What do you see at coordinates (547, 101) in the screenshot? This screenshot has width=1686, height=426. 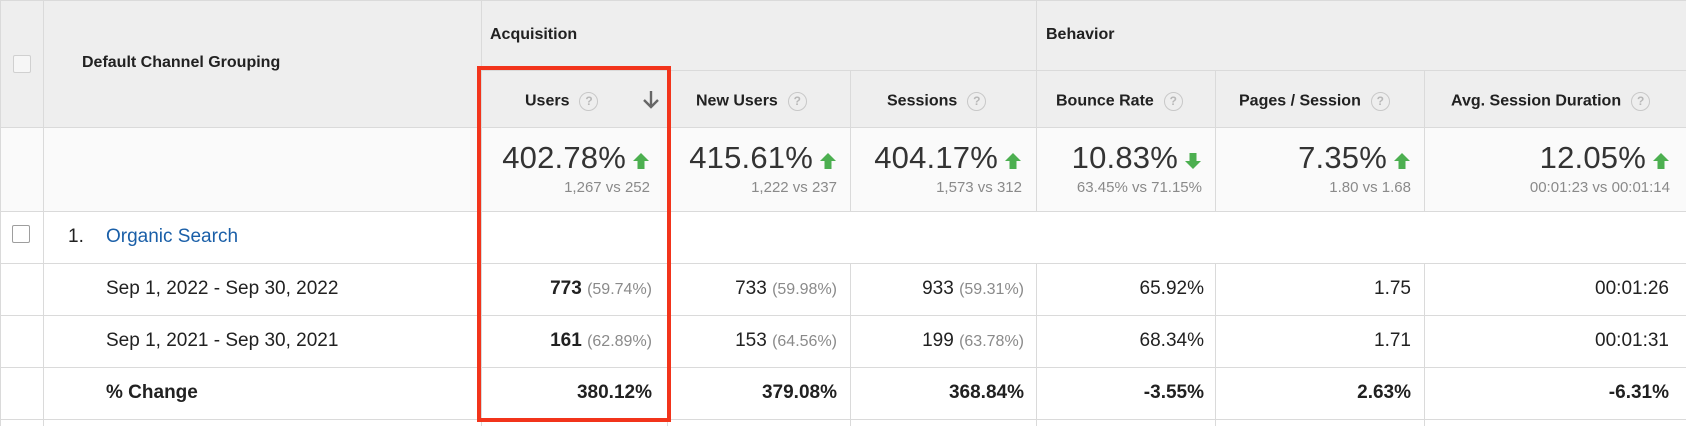 I see `column-label: Users` at bounding box center [547, 101].